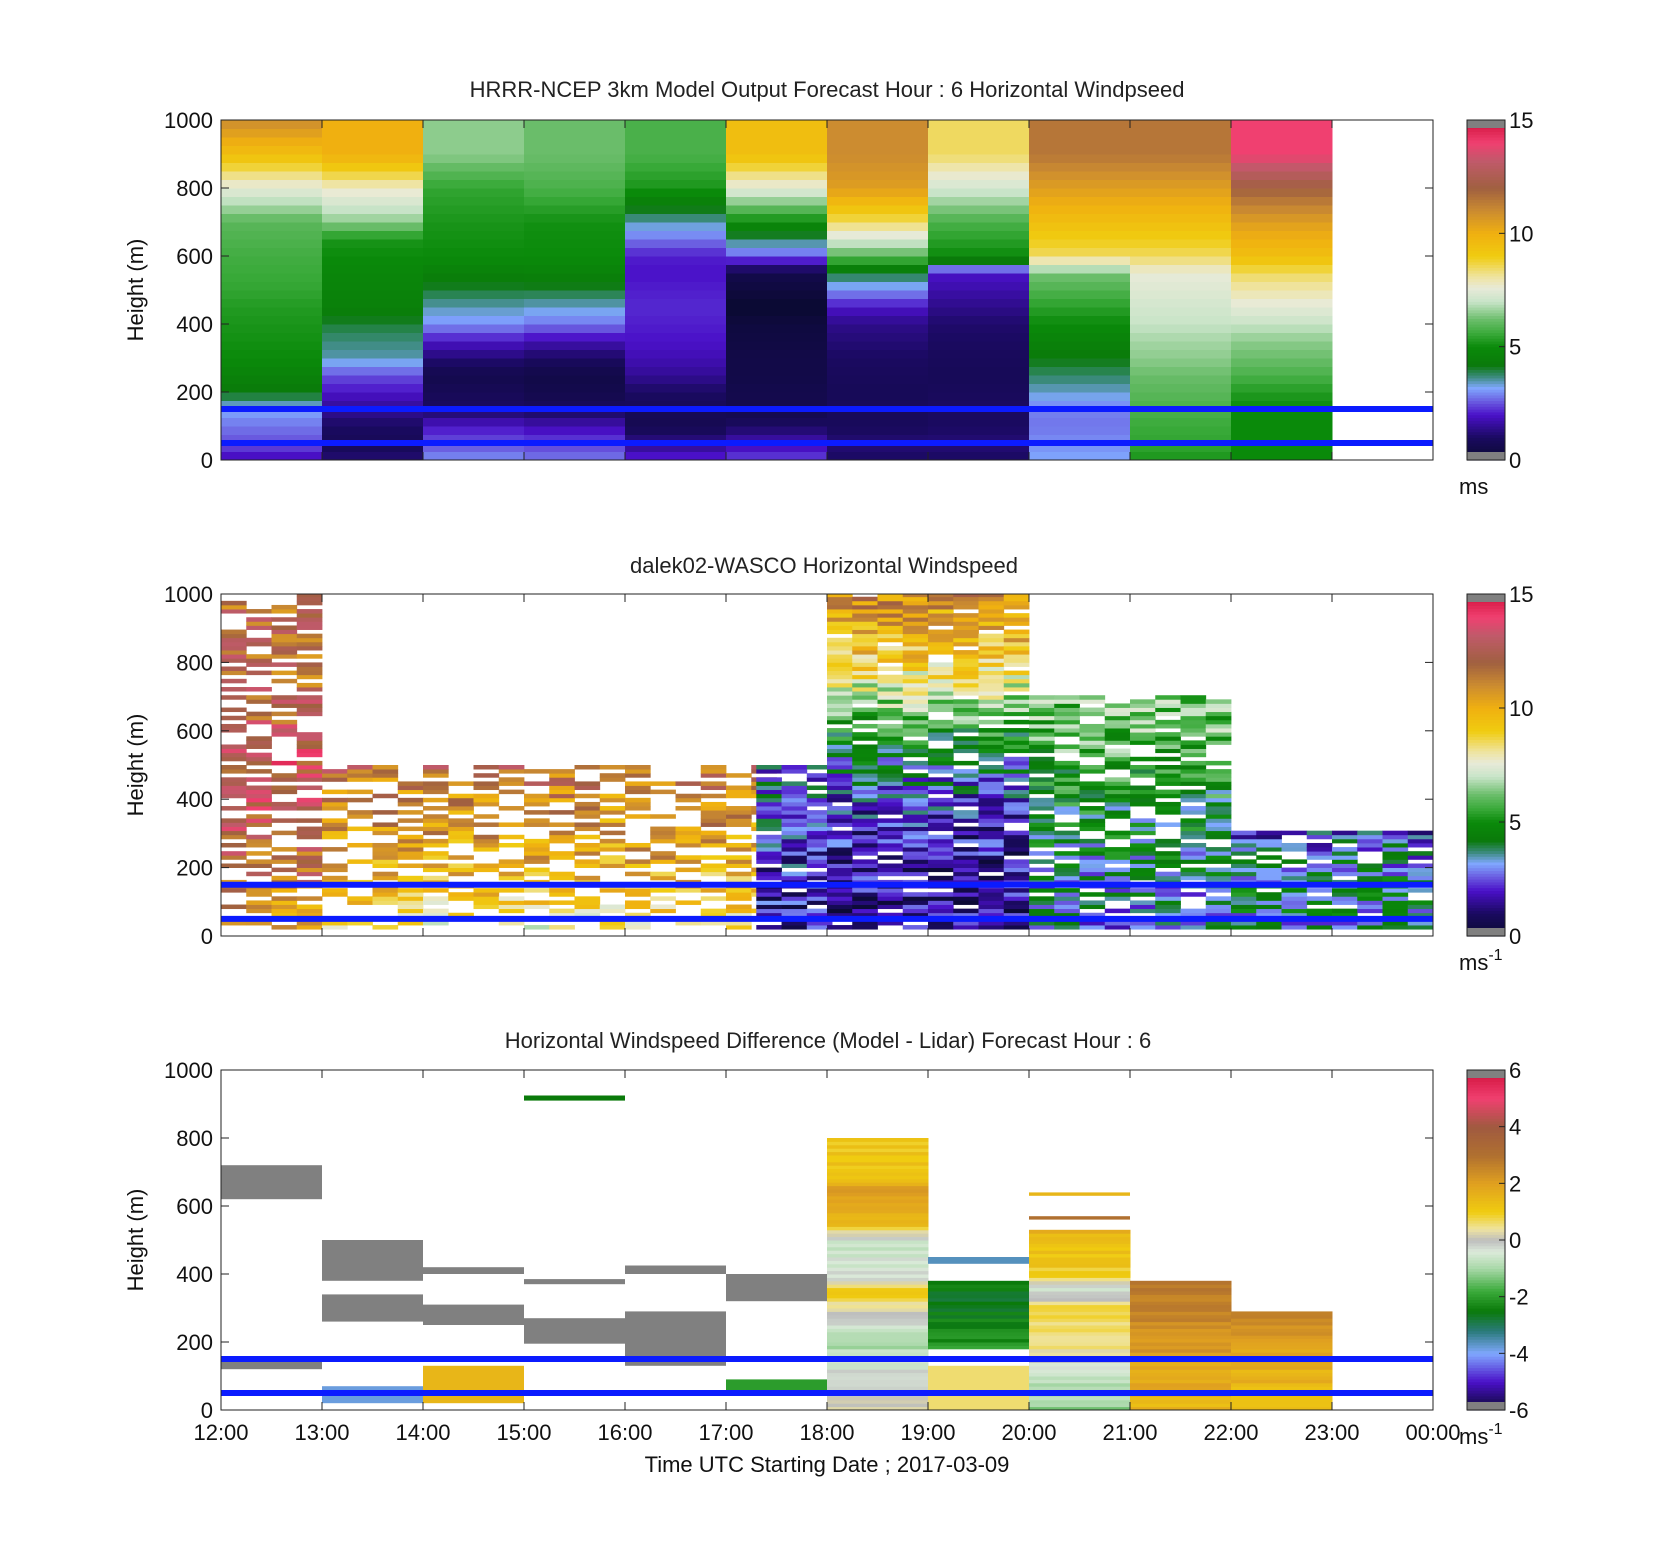 This screenshot has height=1561, width=1680. What do you see at coordinates (194, 324) in the screenshot?
I see `y-tick-label: 400` at bounding box center [194, 324].